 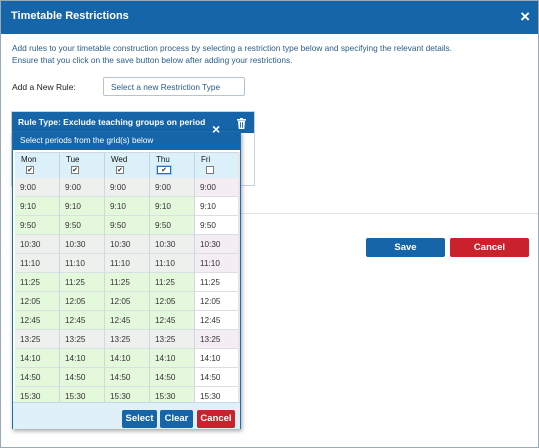 I want to click on divider, so click(x=389, y=213).